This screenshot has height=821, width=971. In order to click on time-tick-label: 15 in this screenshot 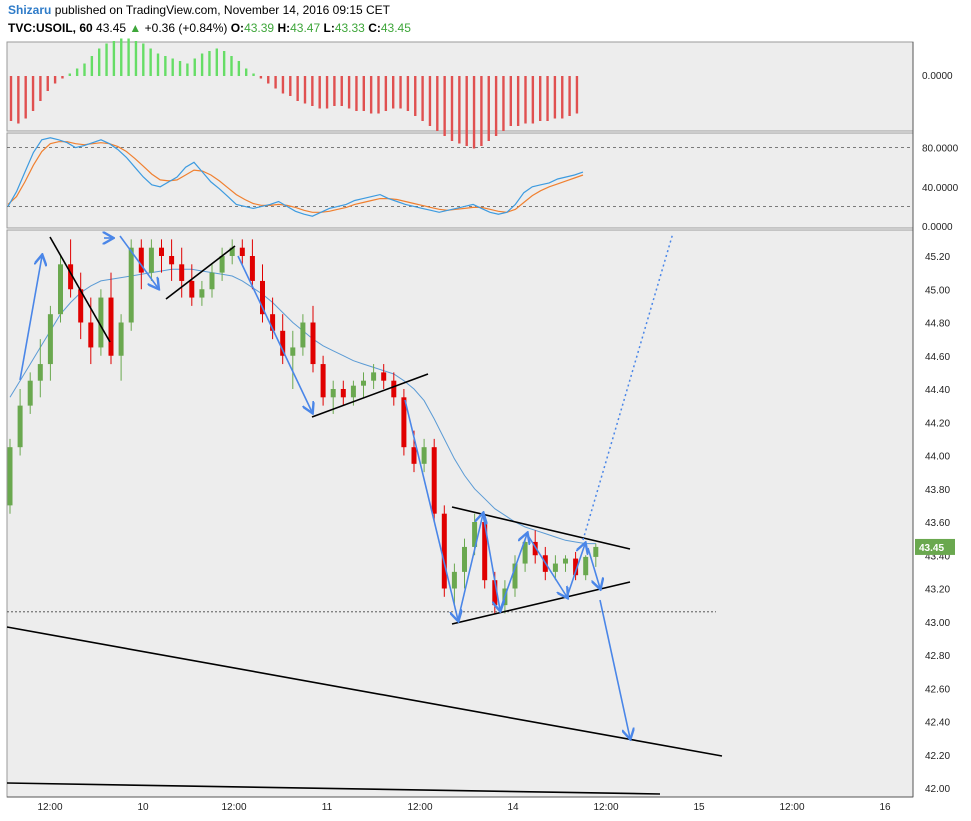, I will do `click(699, 807)`.